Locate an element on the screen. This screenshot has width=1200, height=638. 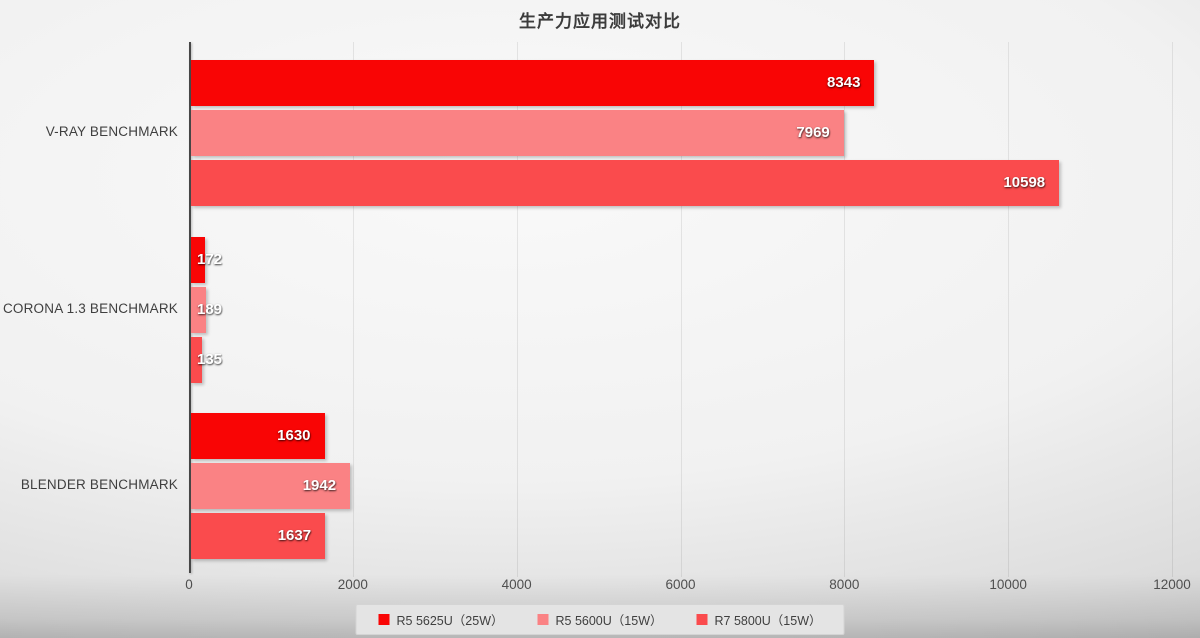
x-axis-tick-label: 4000 is located at coordinates (516, 584).